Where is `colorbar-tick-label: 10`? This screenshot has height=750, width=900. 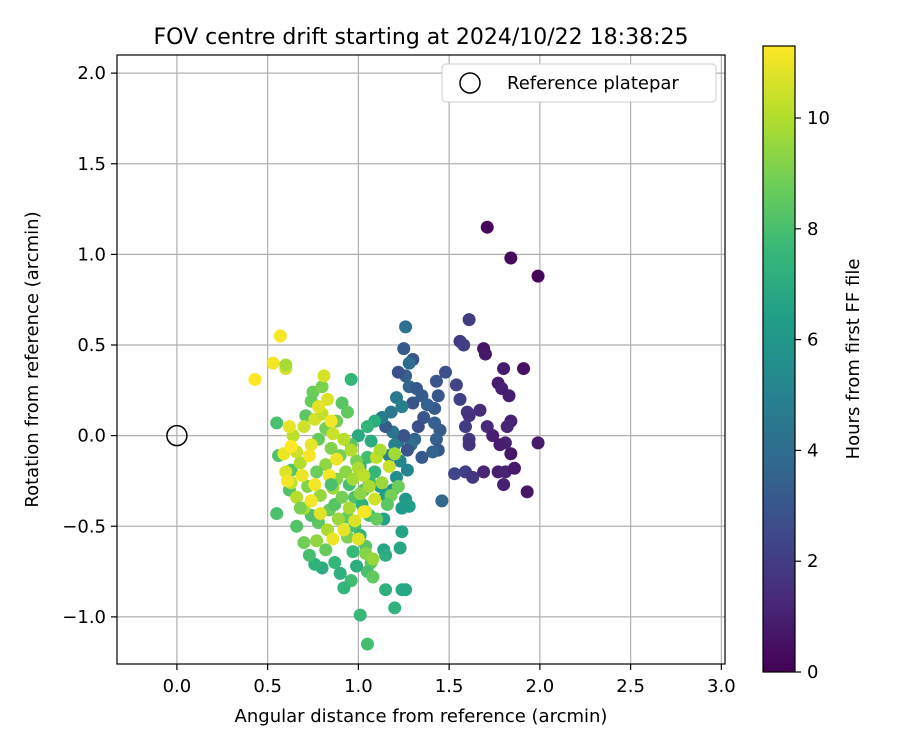 colorbar-tick-label: 10 is located at coordinates (818, 118).